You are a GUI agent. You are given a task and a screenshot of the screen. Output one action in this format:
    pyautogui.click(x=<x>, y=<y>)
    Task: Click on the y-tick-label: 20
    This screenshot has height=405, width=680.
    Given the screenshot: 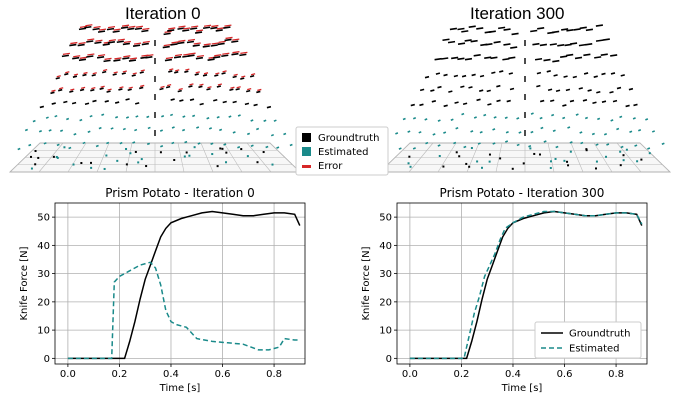 What is the action you would take?
    pyautogui.click(x=385, y=302)
    